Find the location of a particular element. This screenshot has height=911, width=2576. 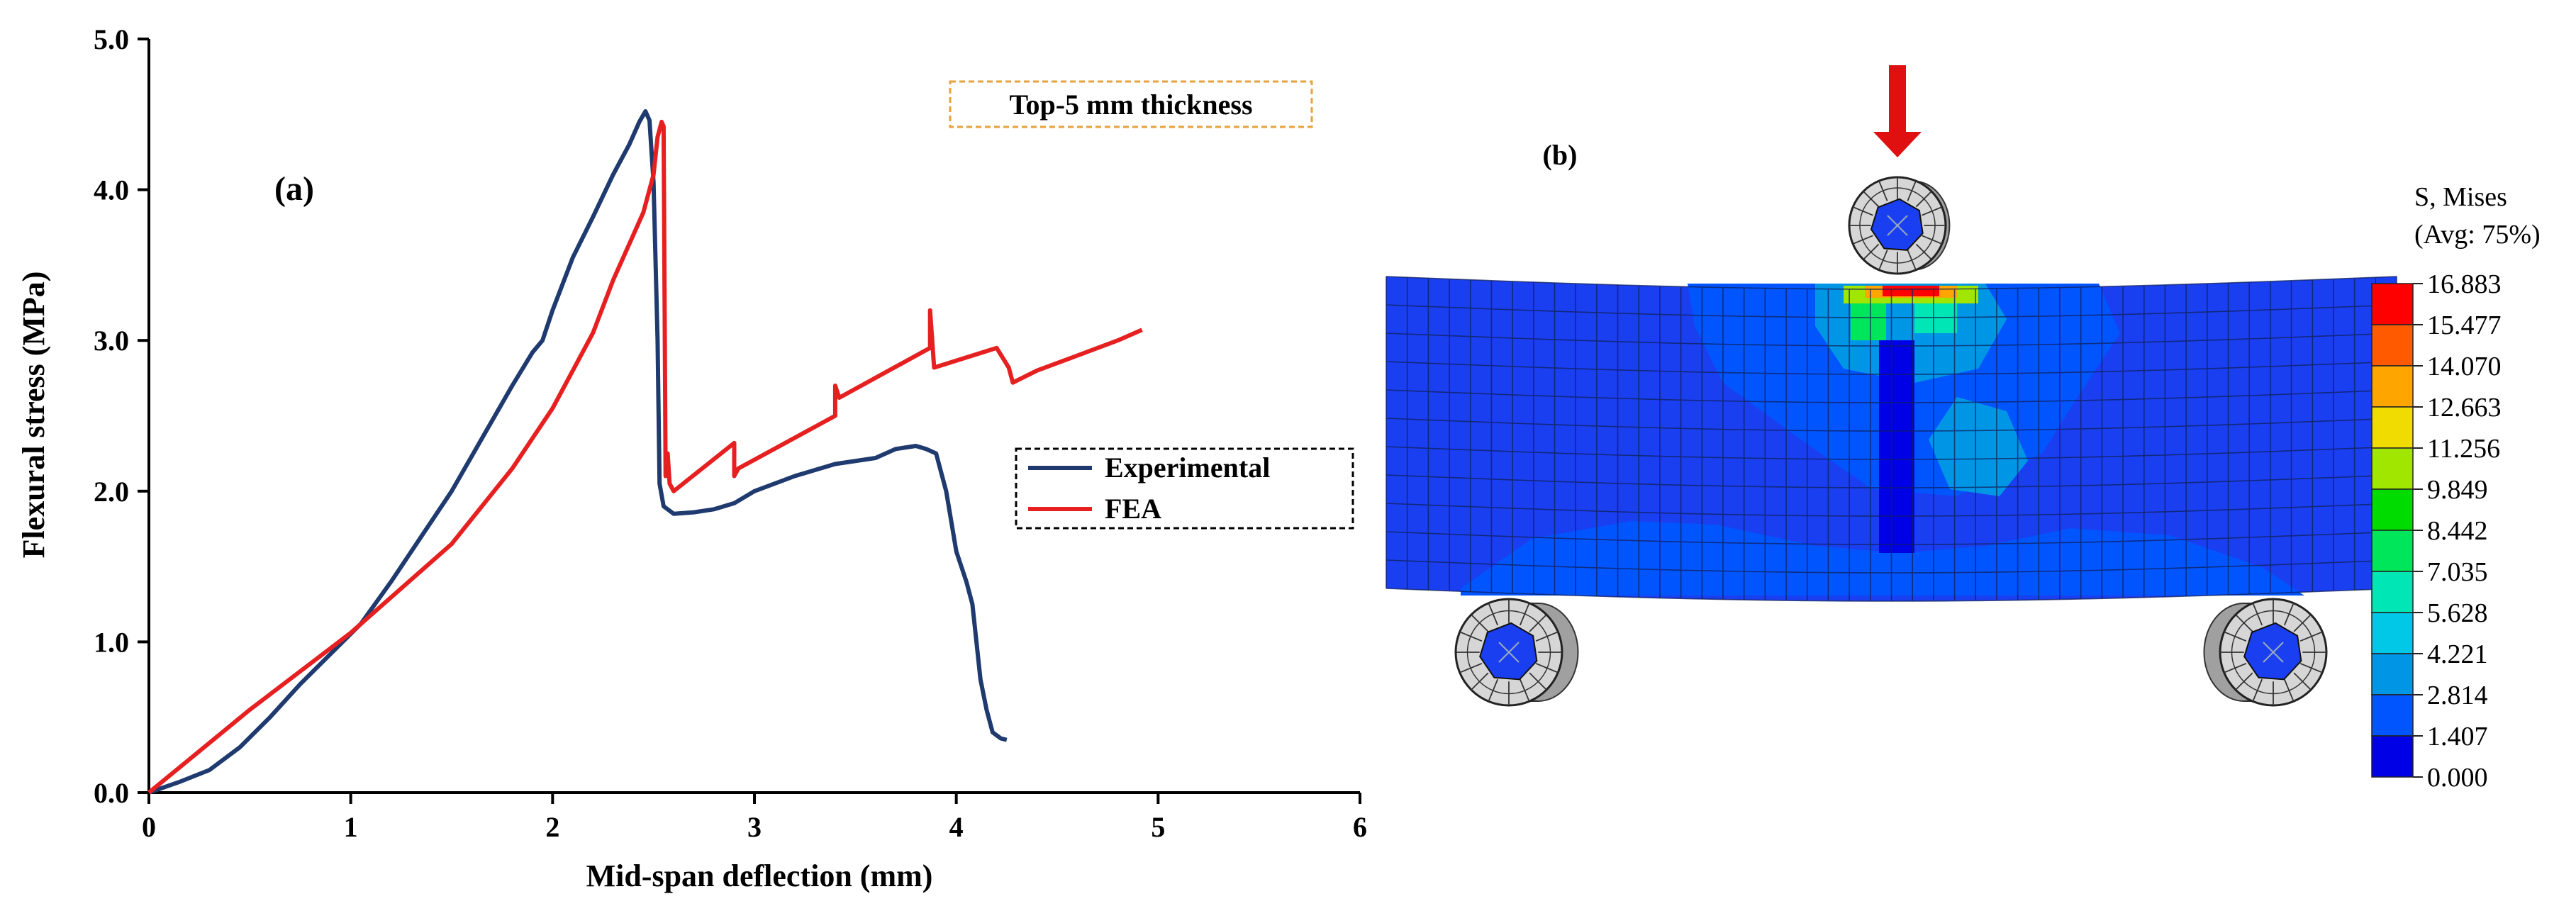

x-tick-label: 4 is located at coordinates (956, 827).